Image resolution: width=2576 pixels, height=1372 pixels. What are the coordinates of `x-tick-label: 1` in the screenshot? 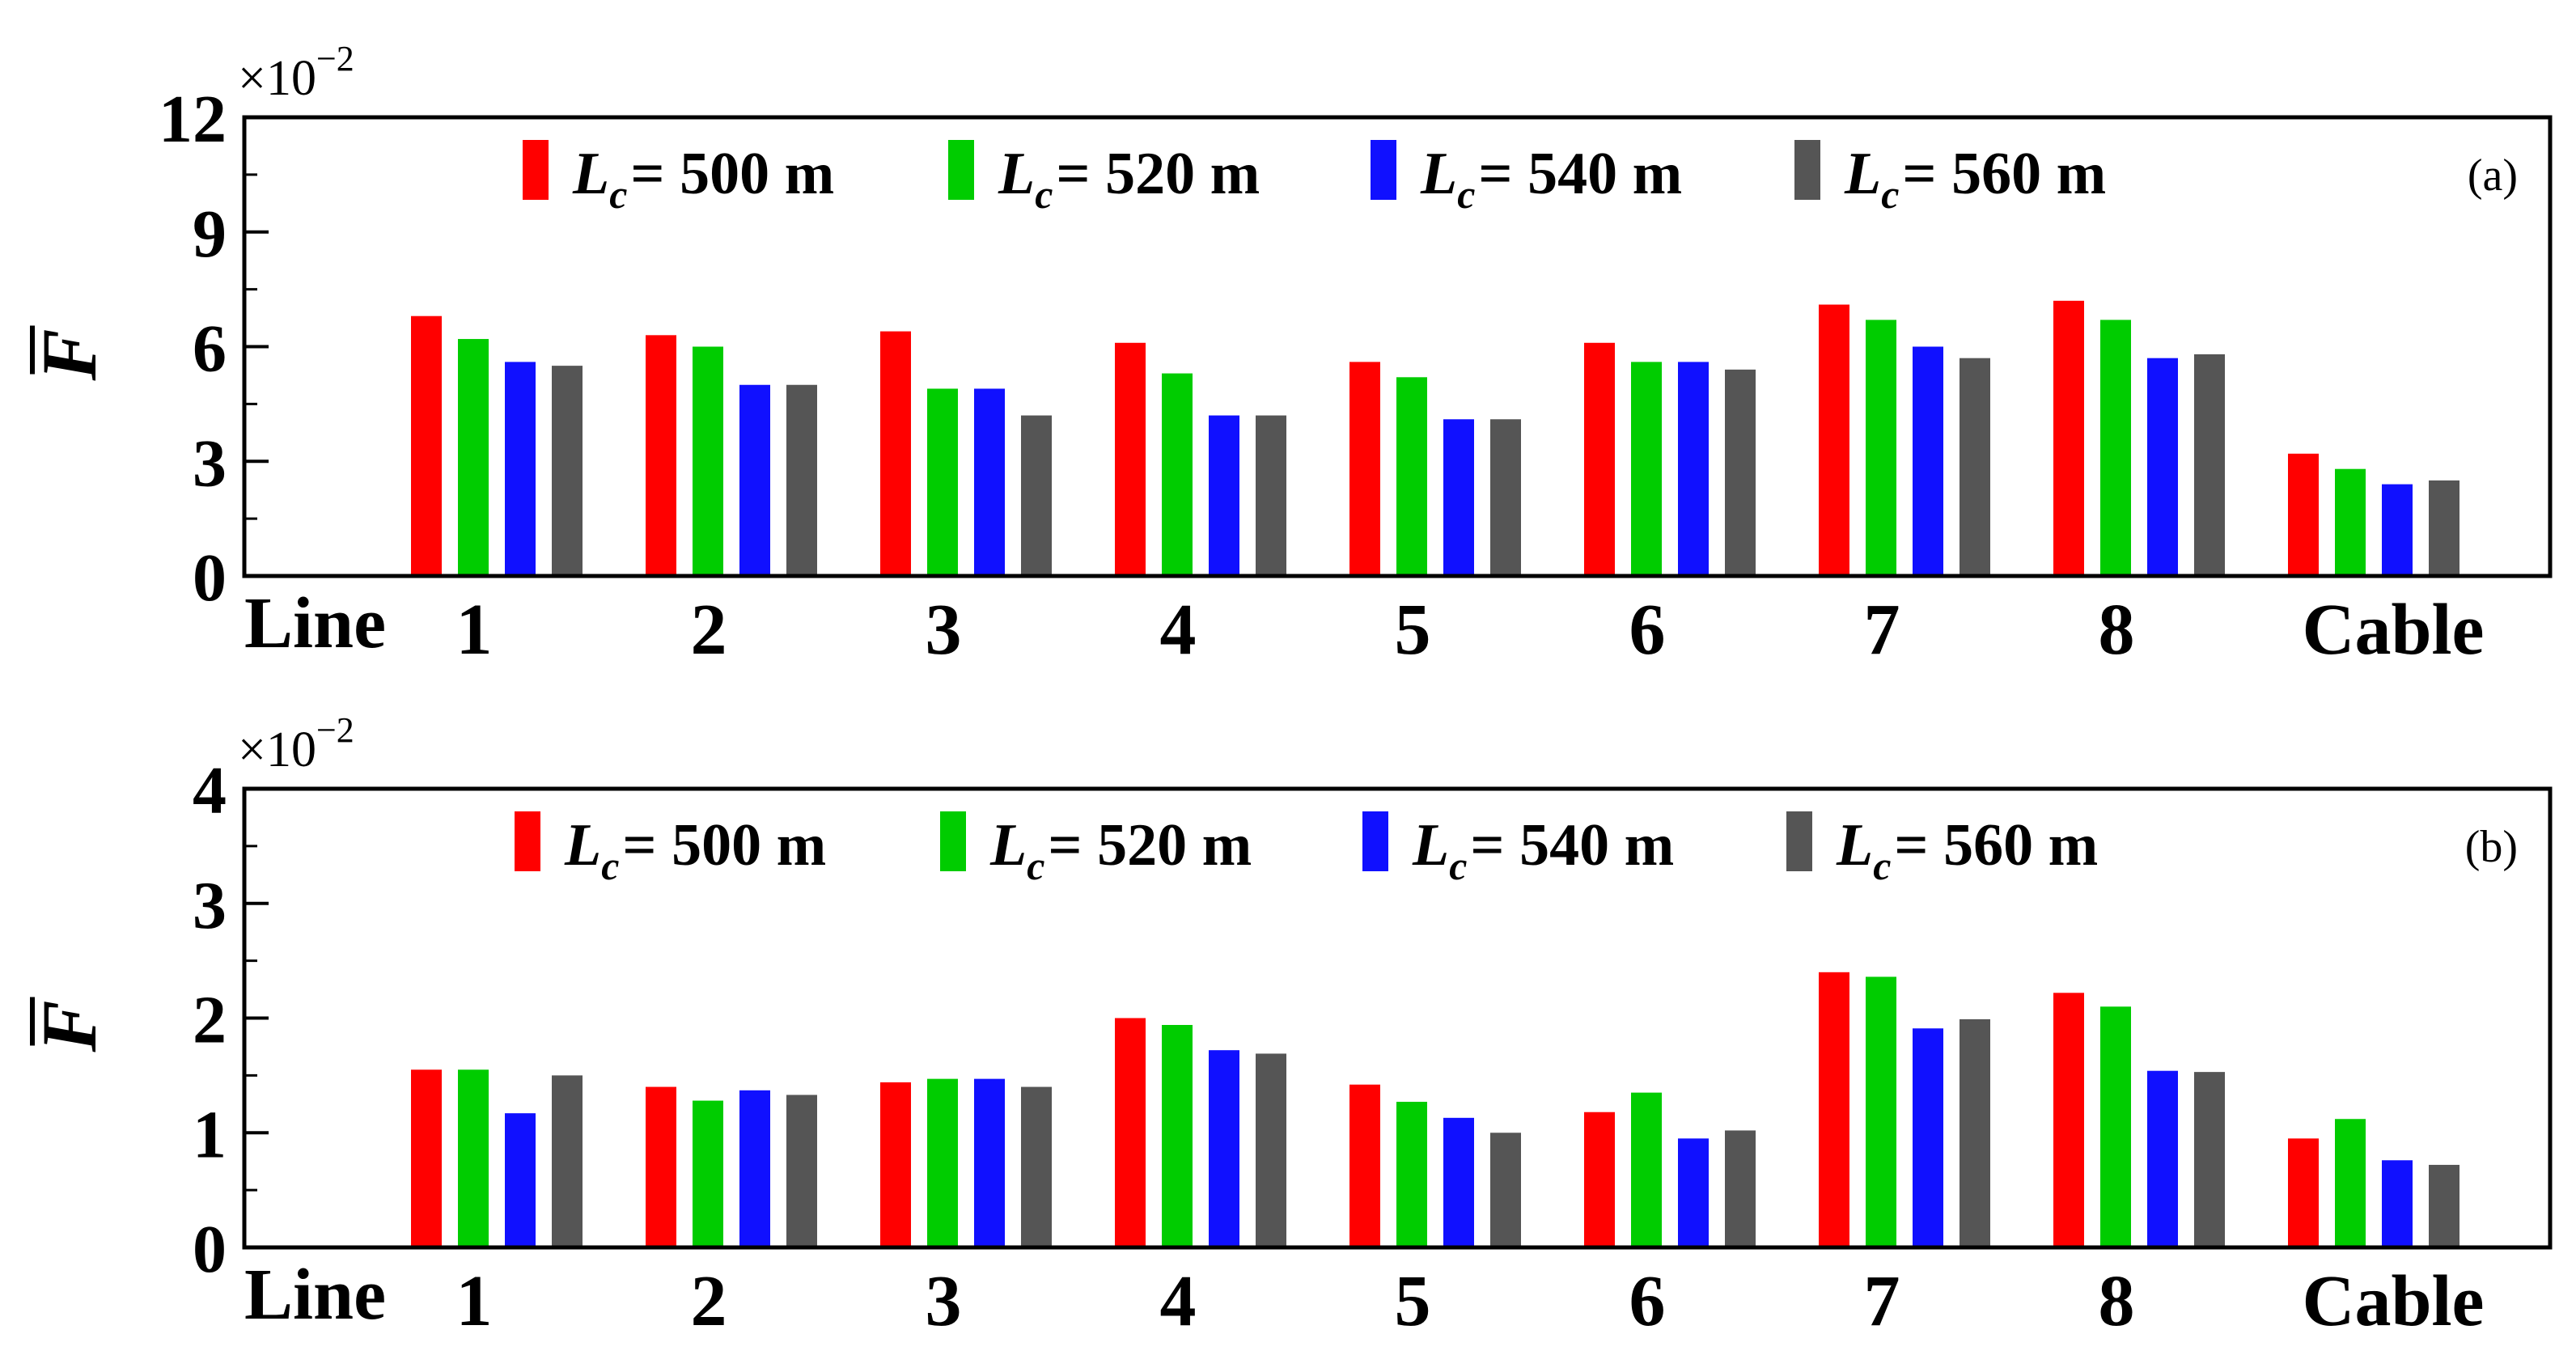 It's located at (474, 630).